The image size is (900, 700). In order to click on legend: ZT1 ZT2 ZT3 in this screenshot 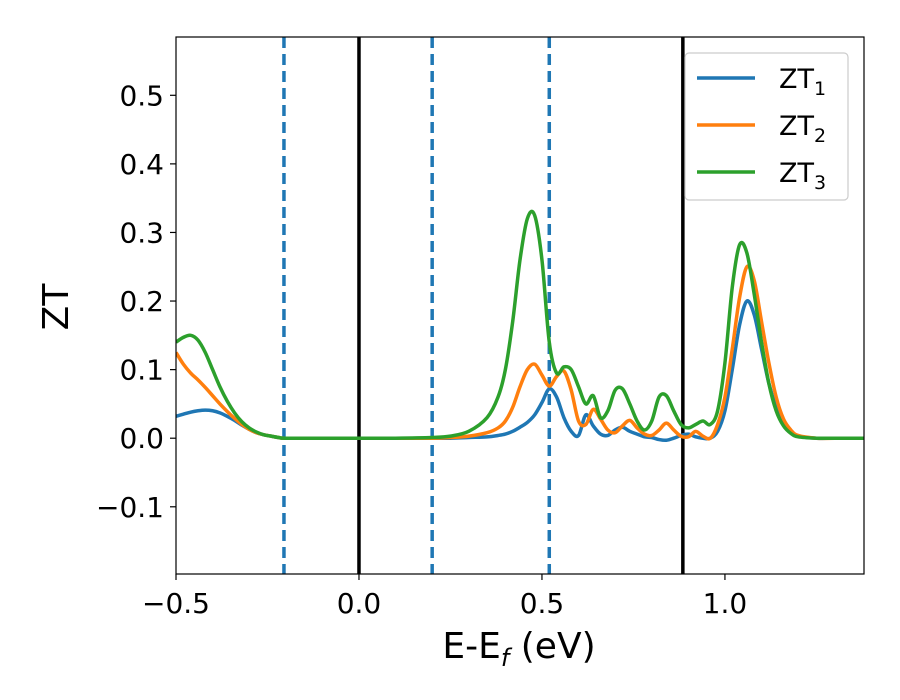, I will do `click(766, 126)`.